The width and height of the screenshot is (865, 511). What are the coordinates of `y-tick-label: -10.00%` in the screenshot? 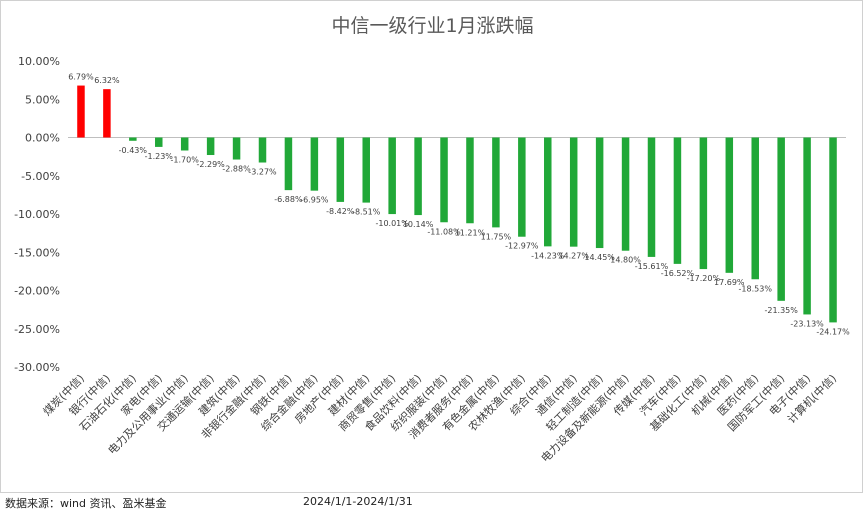 It's located at (37, 214).